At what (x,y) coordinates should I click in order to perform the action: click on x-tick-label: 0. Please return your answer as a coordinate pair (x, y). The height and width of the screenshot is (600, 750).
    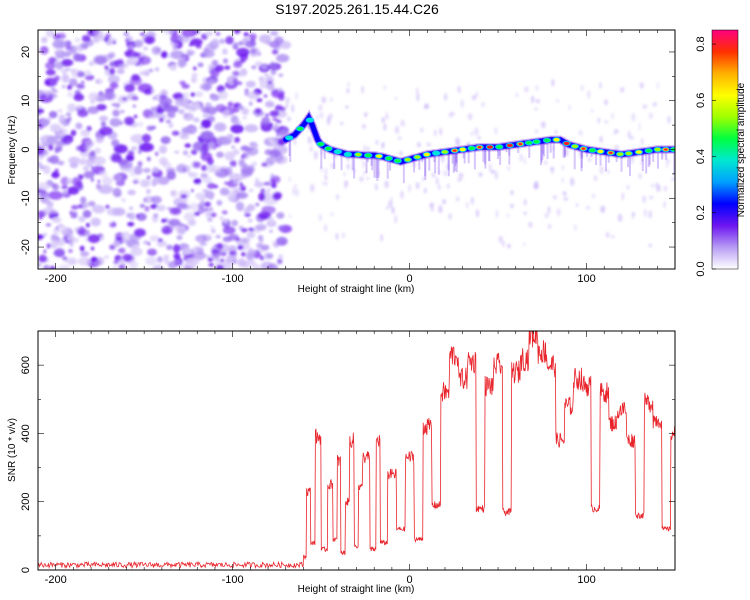
    Looking at the image, I should click on (410, 279).